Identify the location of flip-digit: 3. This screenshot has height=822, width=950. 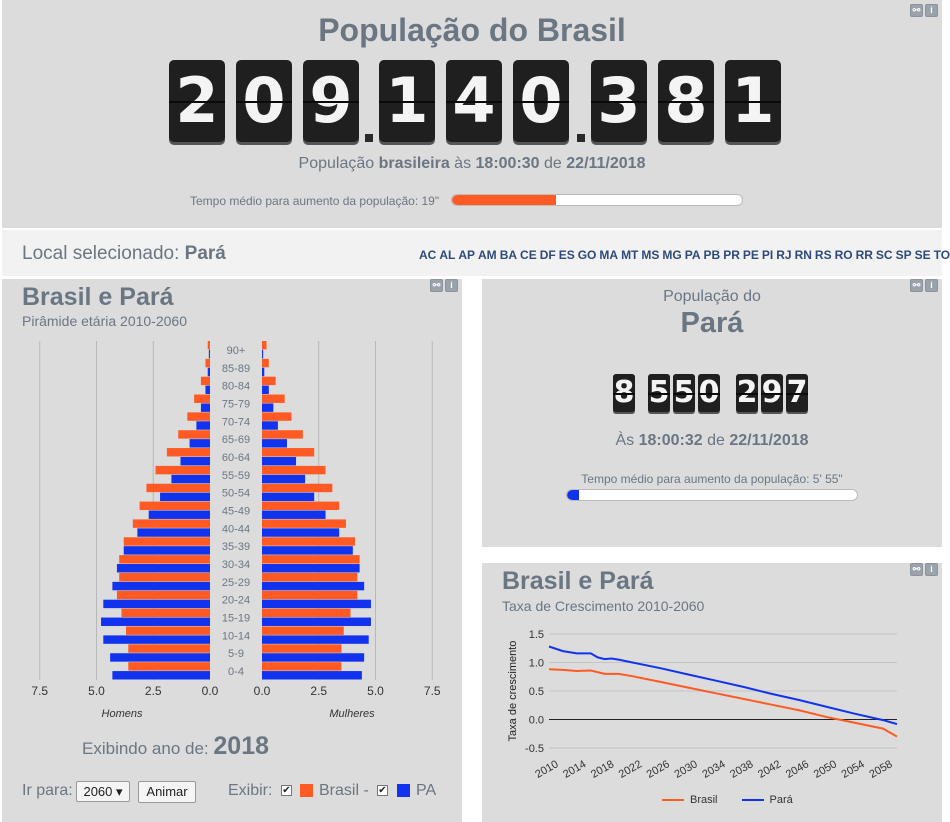
(619, 101).